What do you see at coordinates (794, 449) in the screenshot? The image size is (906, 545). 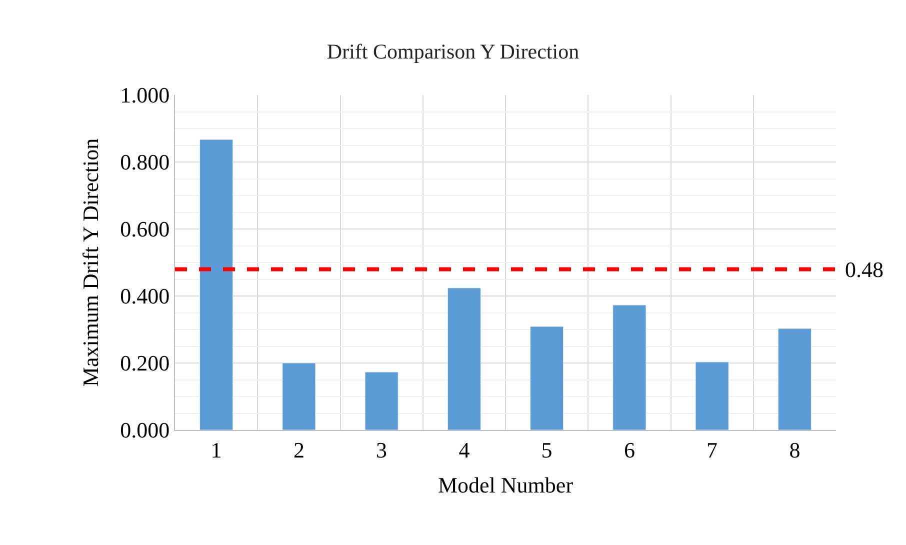 I see `x-tick-label: 8` at bounding box center [794, 449].